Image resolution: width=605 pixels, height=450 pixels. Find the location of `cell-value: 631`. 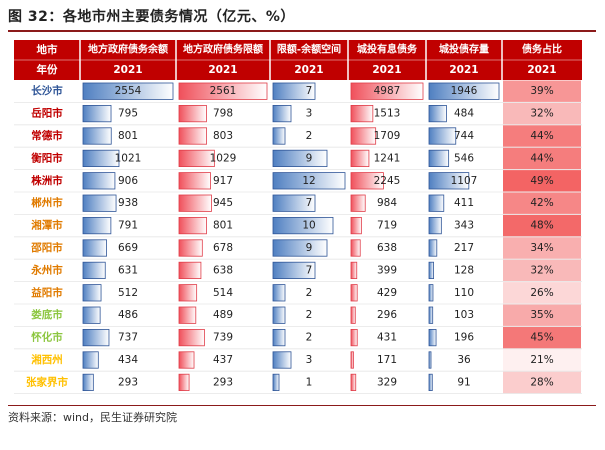

cell-value: 631 is located at coordinates (128, 270).